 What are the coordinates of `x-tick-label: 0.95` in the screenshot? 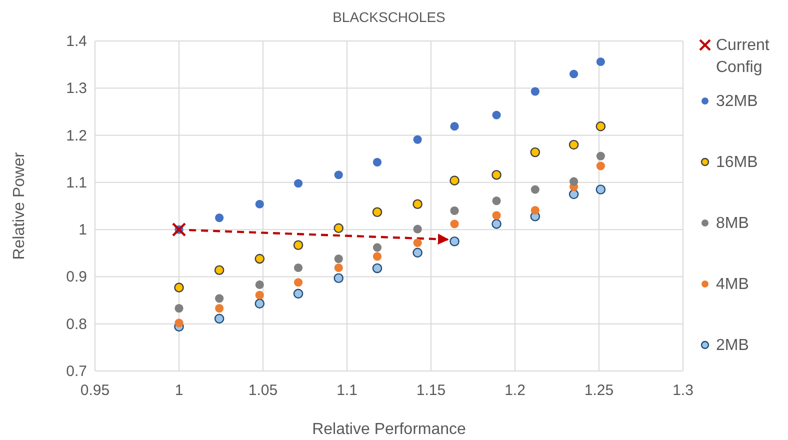 It's located at (95, 390).